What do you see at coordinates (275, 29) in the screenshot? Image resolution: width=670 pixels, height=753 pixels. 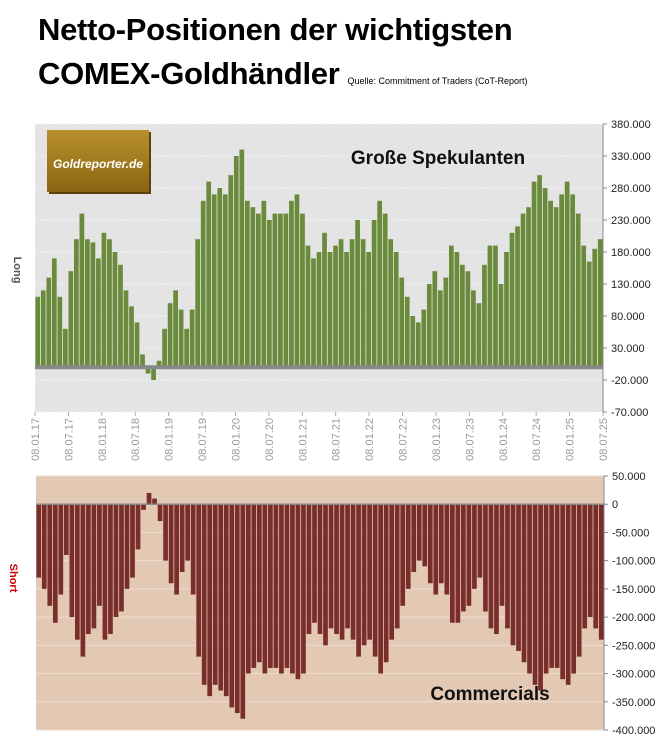 I see `chart-title-line1: Netto-Positionen der wichtigsten` at bounding box center [275, 29].